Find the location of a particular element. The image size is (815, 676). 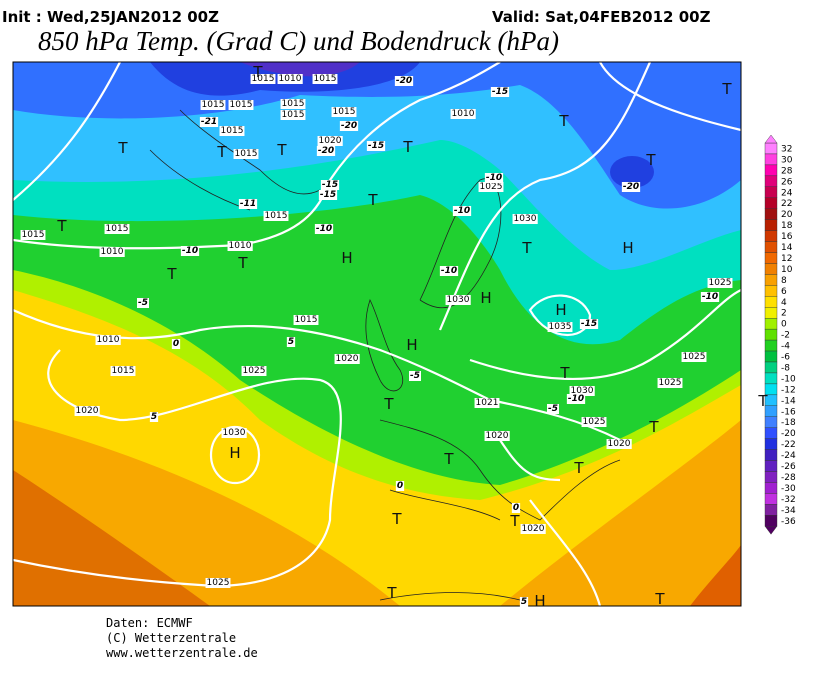

isotherm-label: -20 is located at coordinates (326, 151).